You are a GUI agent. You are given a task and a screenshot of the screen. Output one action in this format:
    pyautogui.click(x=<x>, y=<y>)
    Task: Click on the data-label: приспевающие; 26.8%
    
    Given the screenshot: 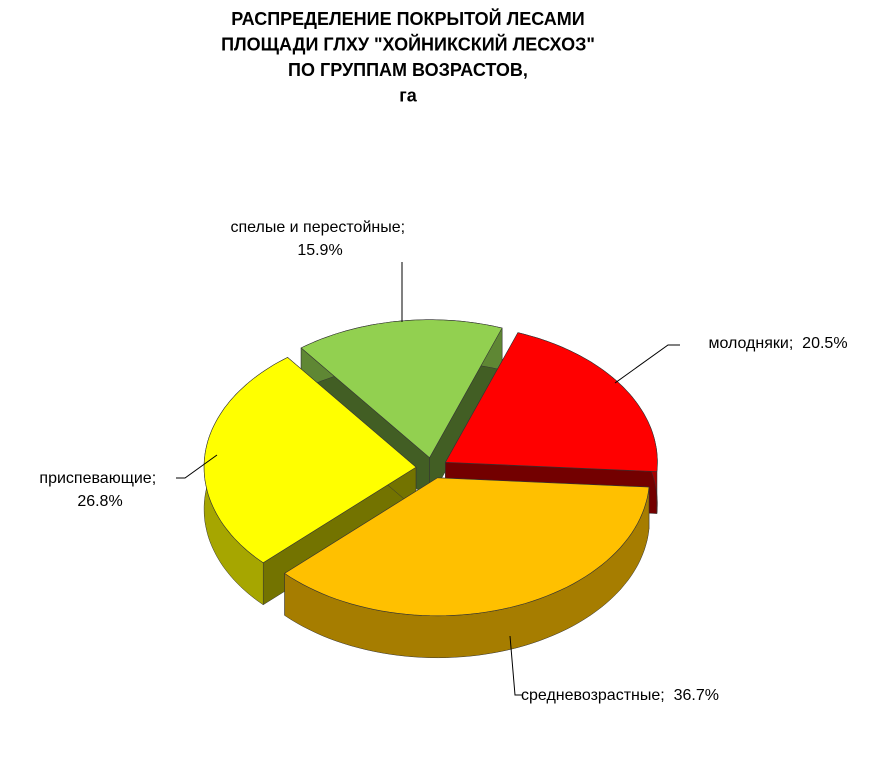 What is the action you would take?
    pyautogui.click(x=100, y=490)
    